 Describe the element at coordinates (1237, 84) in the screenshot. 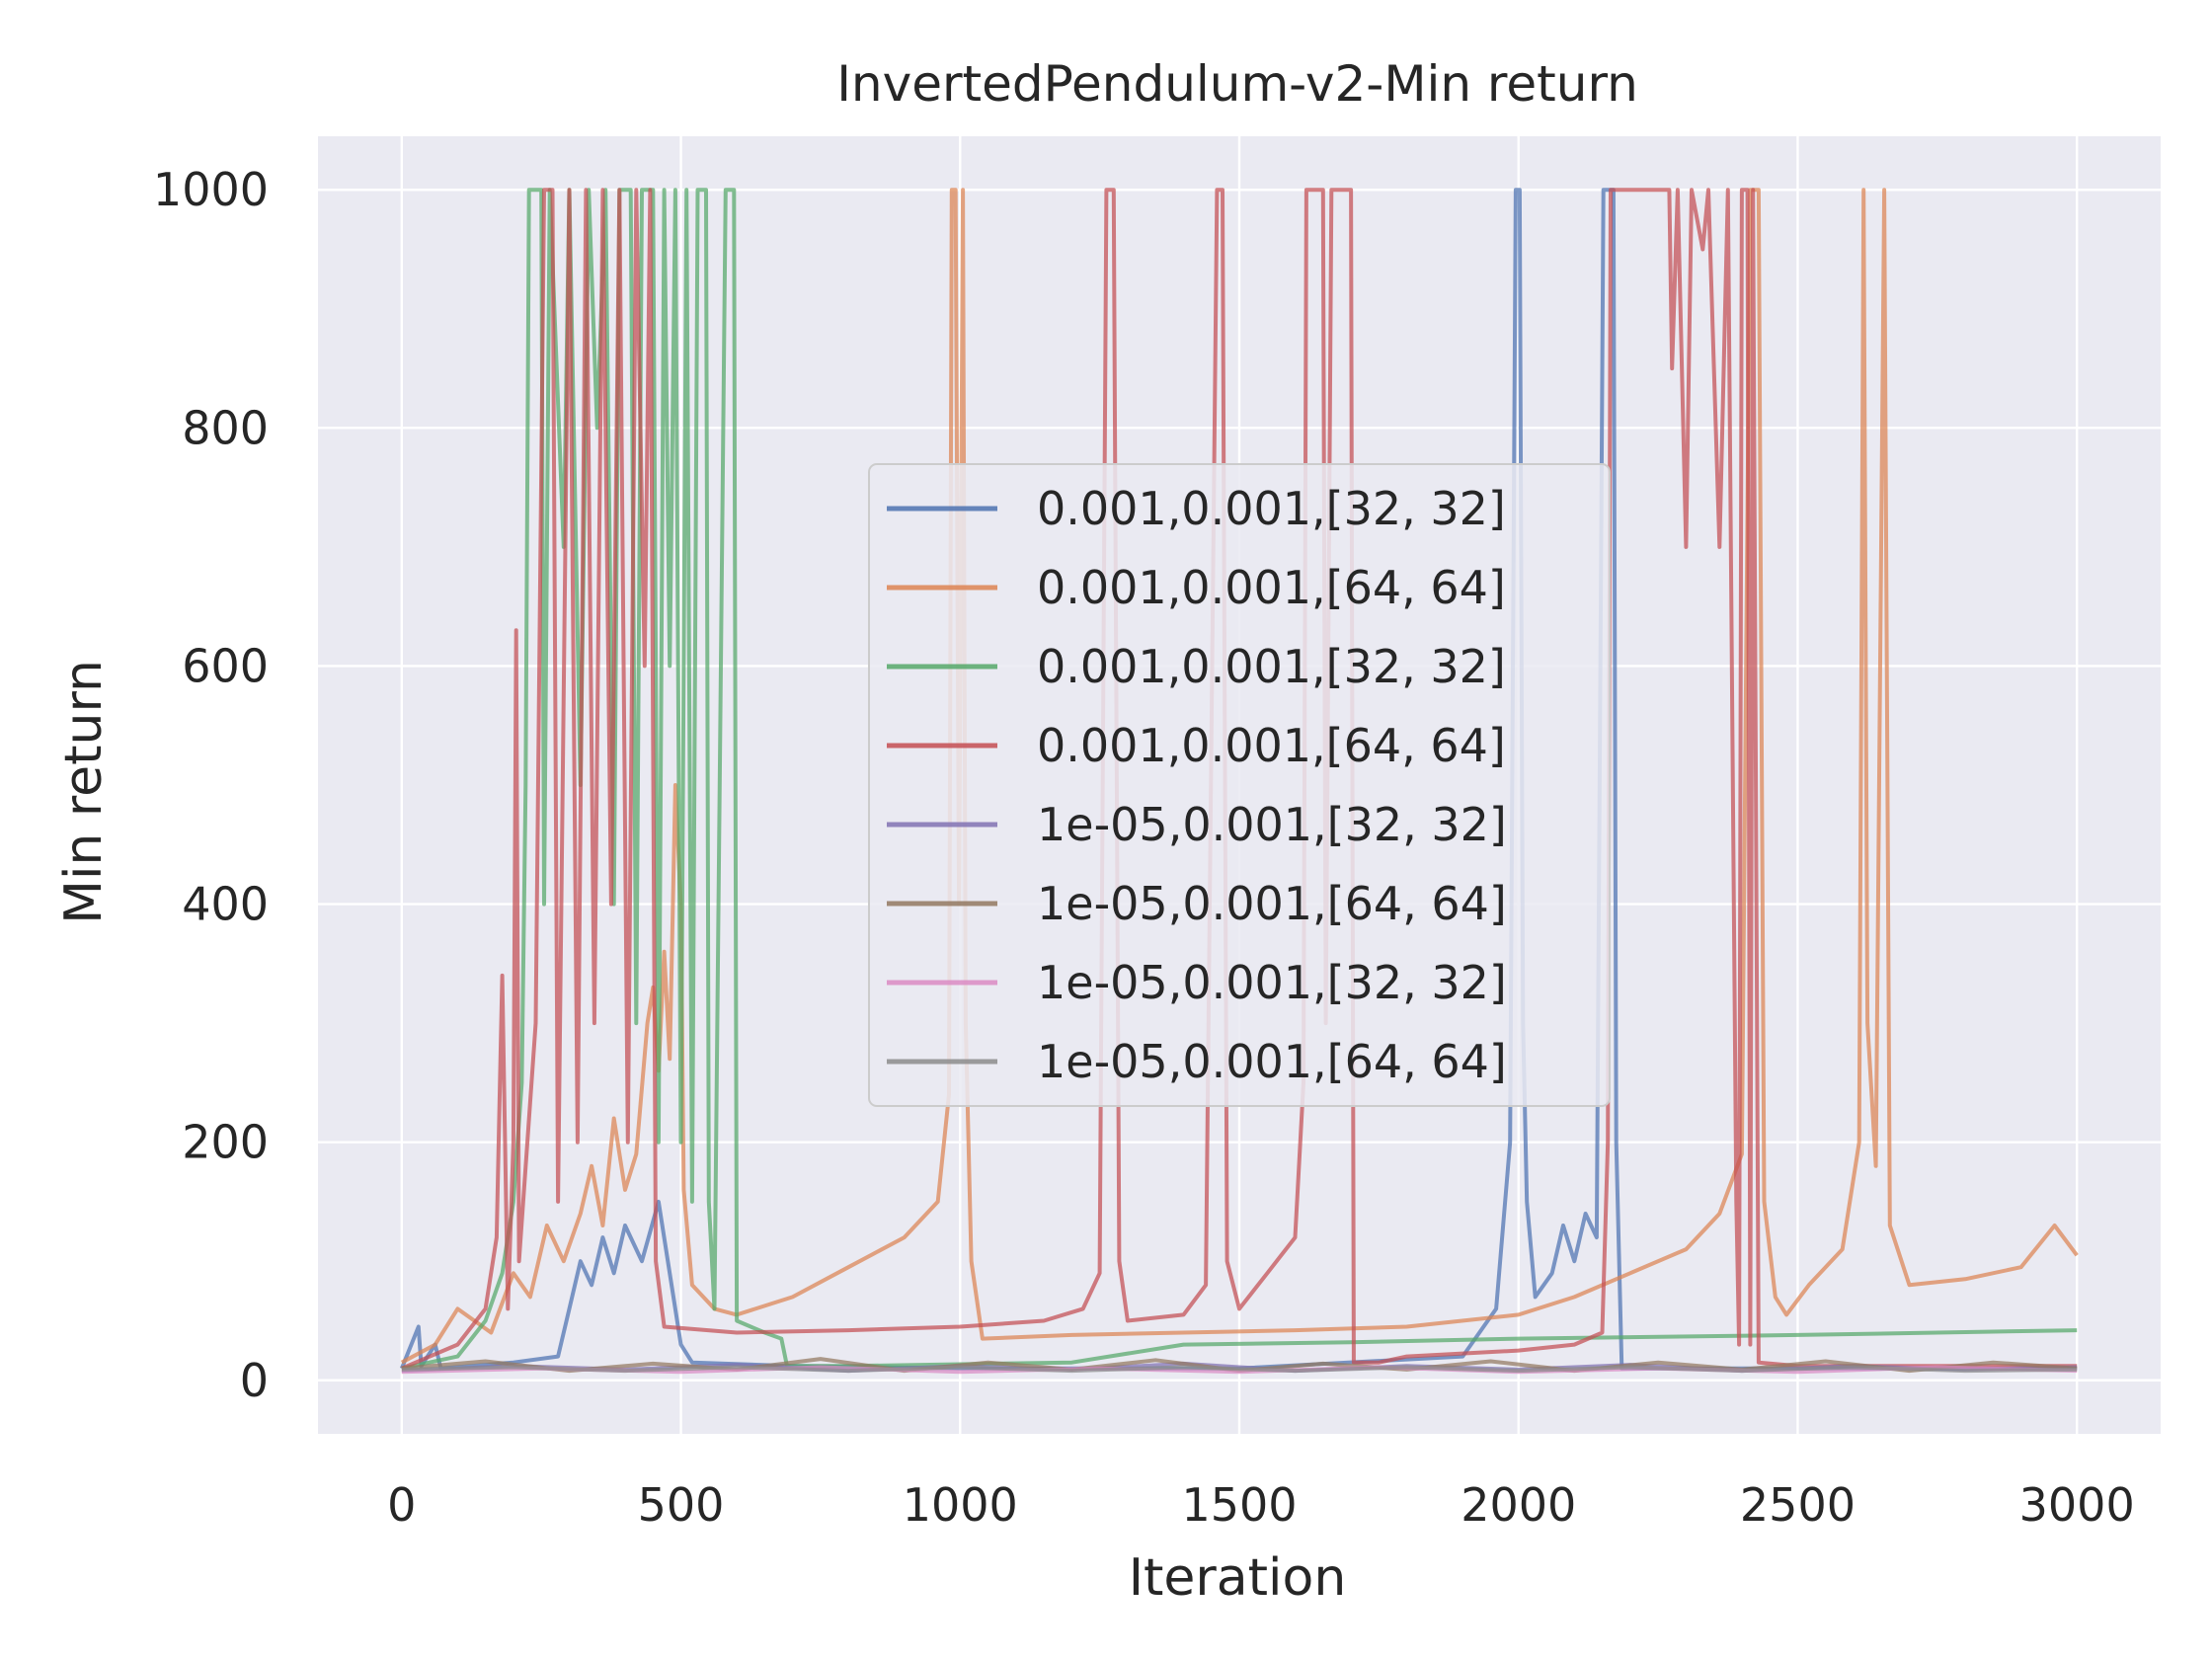

I see `chart-title: InvertedPendulum-v2-Min return` at that location.